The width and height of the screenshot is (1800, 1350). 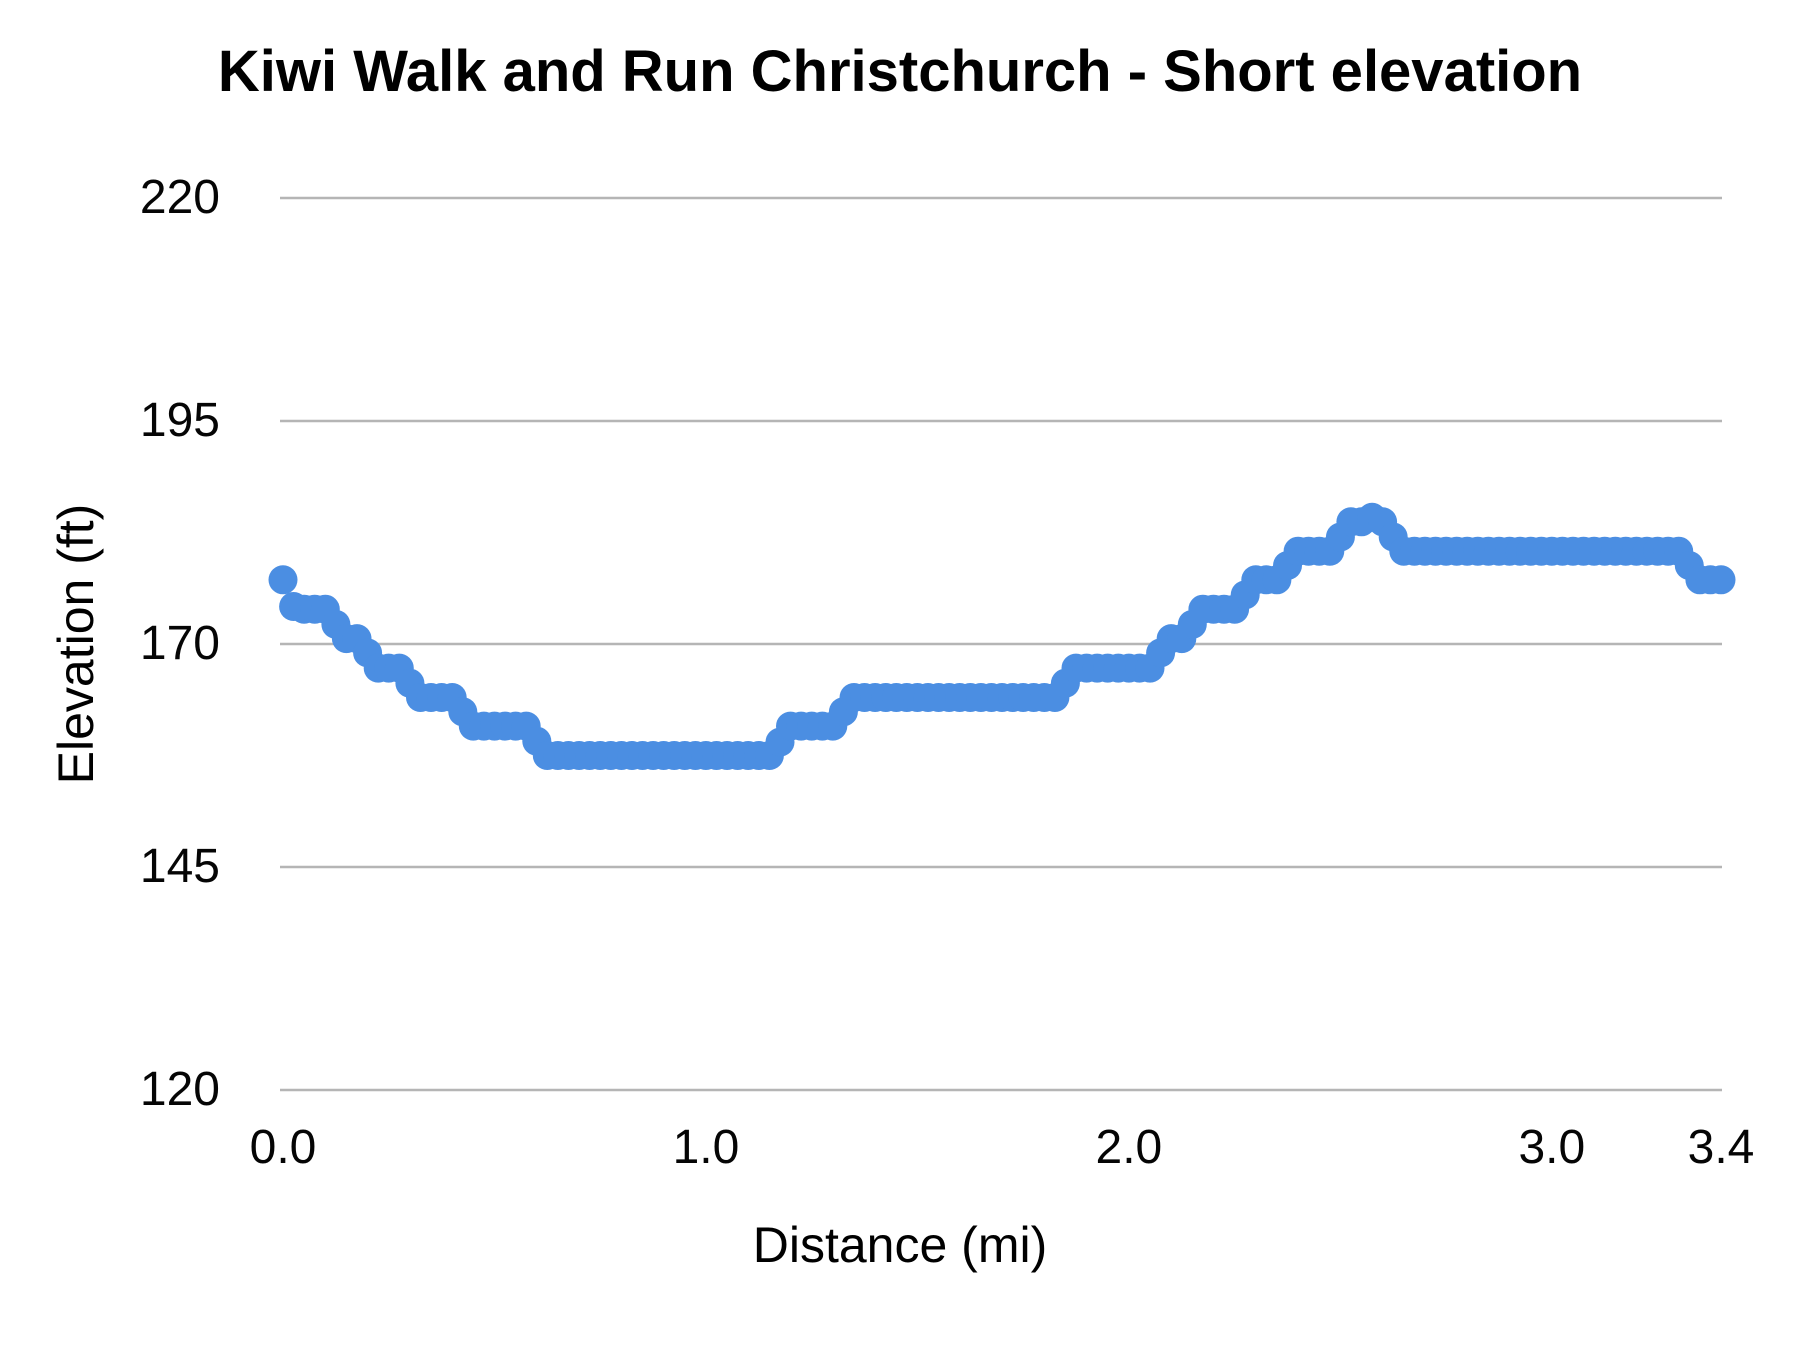 What do you see at coordinates (900, 1245) in the screenshot?
I see `x-axis-title: Distance (mi)` at bounding box center [900, 1245].